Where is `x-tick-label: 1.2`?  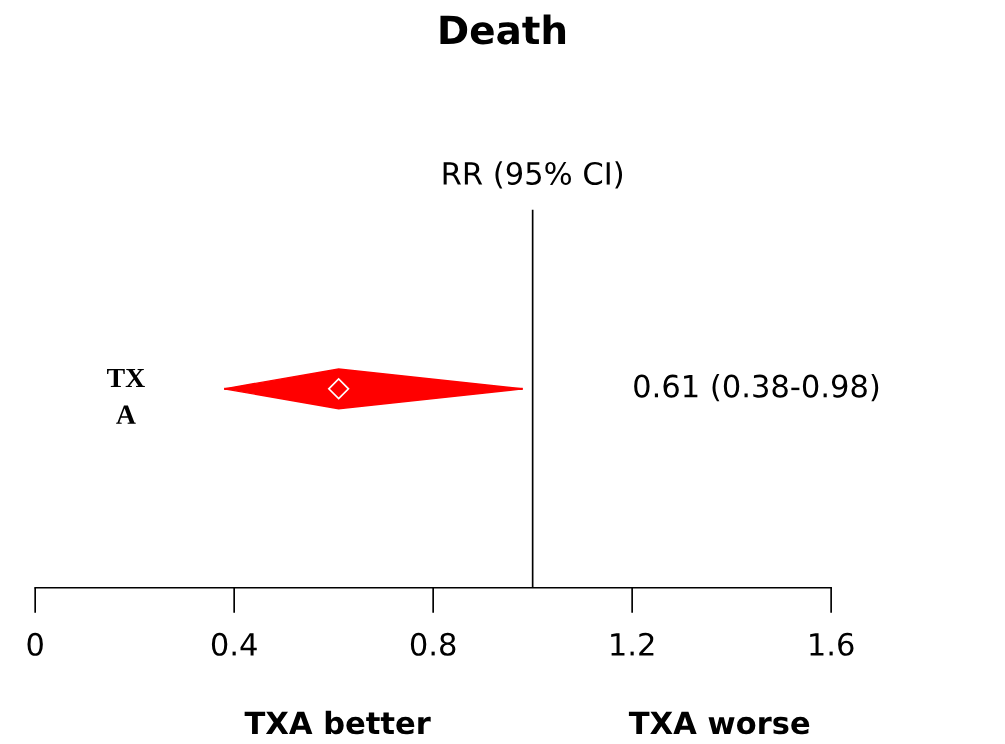 x-tick-label: 1.2 is located at coordinates (632, 644).